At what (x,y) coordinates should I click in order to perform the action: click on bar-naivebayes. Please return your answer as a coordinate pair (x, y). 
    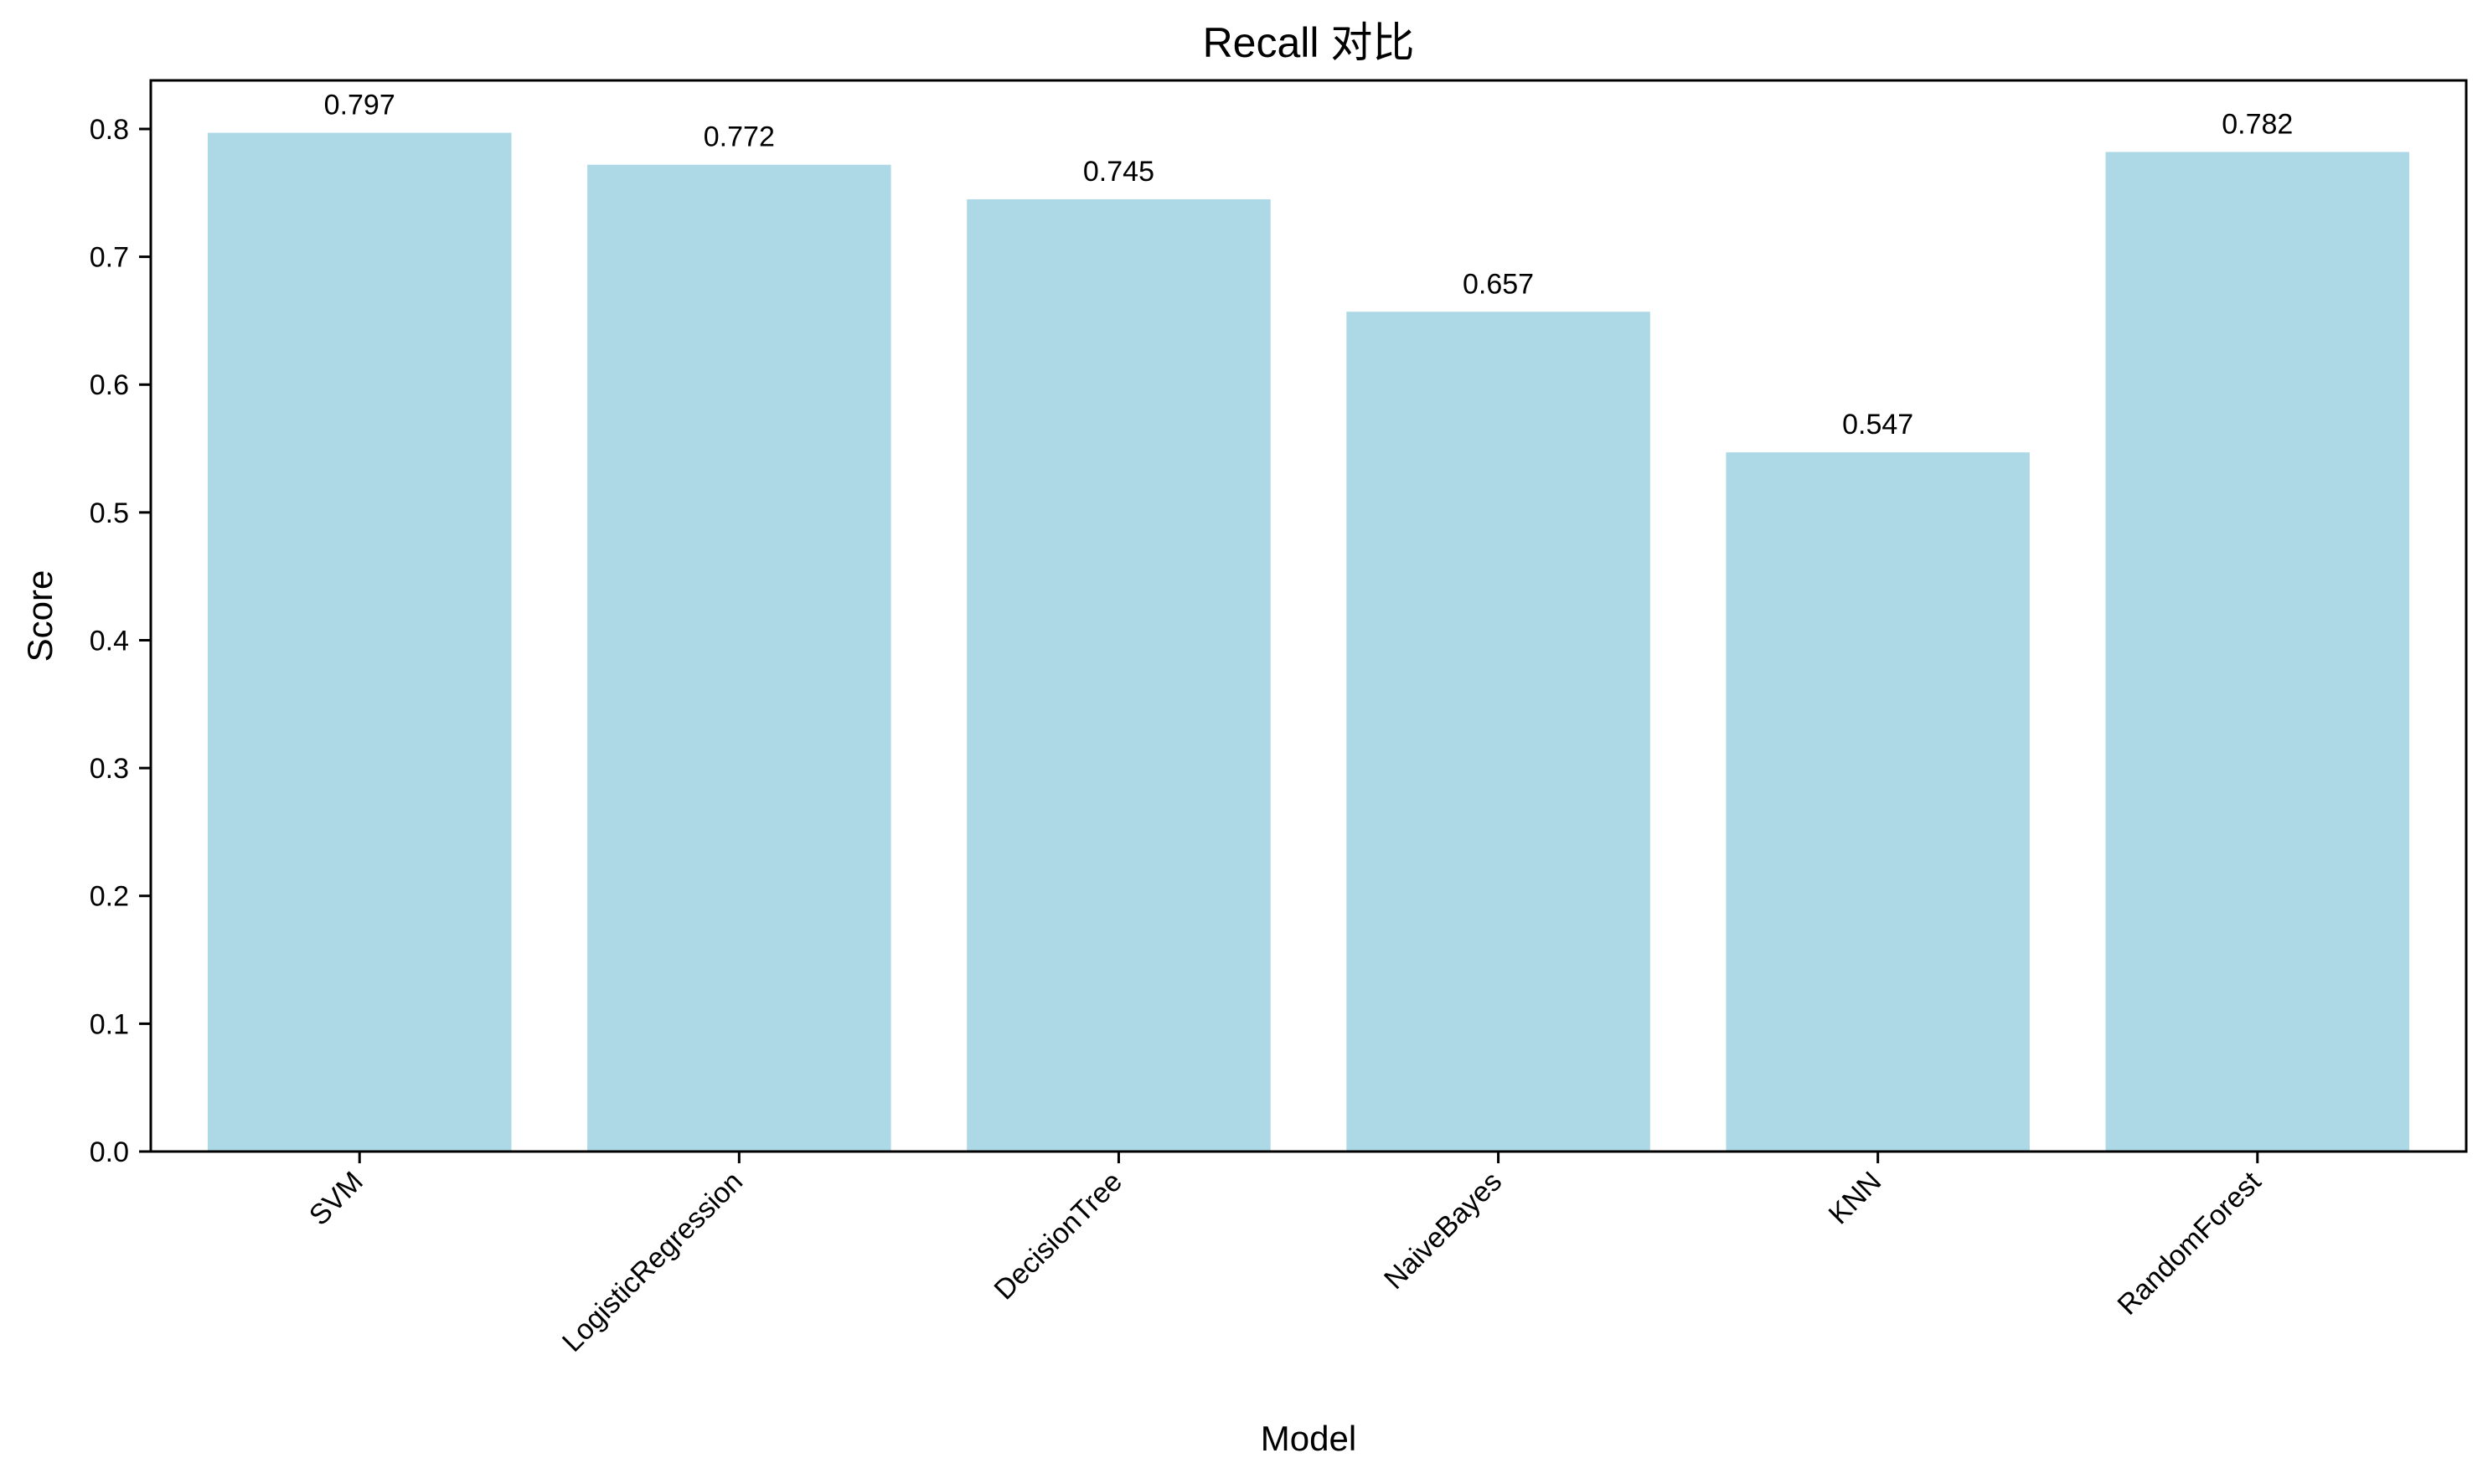
    Looking at the image, I should click on (1498, 732).